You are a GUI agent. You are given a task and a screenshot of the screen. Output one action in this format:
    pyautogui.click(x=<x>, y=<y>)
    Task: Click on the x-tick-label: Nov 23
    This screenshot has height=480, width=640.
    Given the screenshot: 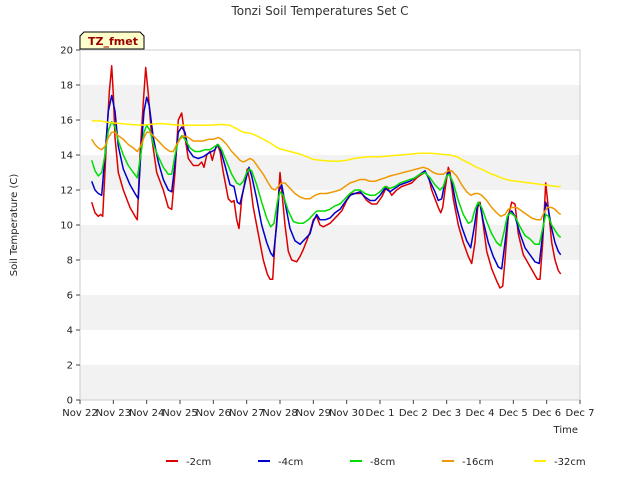 What is the action you would take?
    pyautogui.click(x=113, y=413)
    